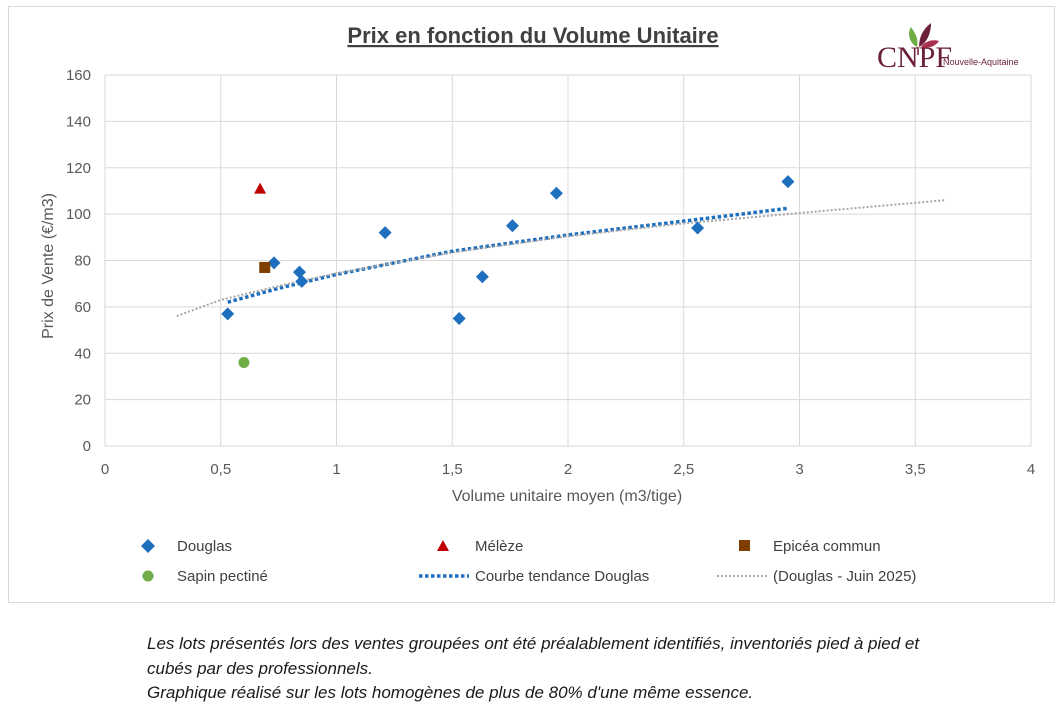  I want to click on x-tick-label: 2,5, so click(683, 469).